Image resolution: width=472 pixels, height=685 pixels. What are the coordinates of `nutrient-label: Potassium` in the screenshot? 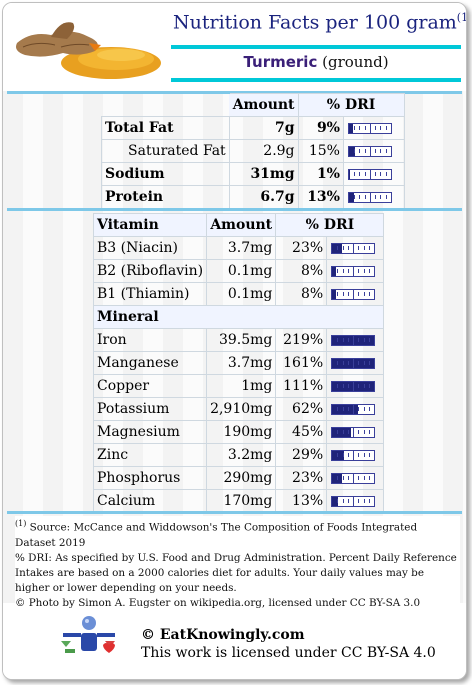 It's located at (150, 409).